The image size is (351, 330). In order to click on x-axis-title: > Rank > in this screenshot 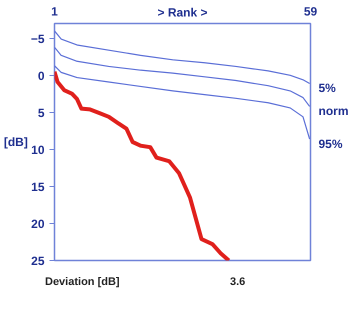, I will do `click(182, 13)`.